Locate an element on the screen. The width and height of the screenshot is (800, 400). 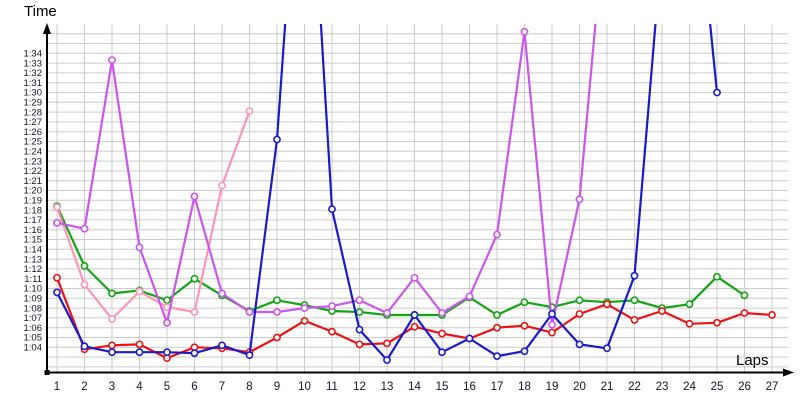
y-tick-label: 1:13 is located at coordinates (33, 259).